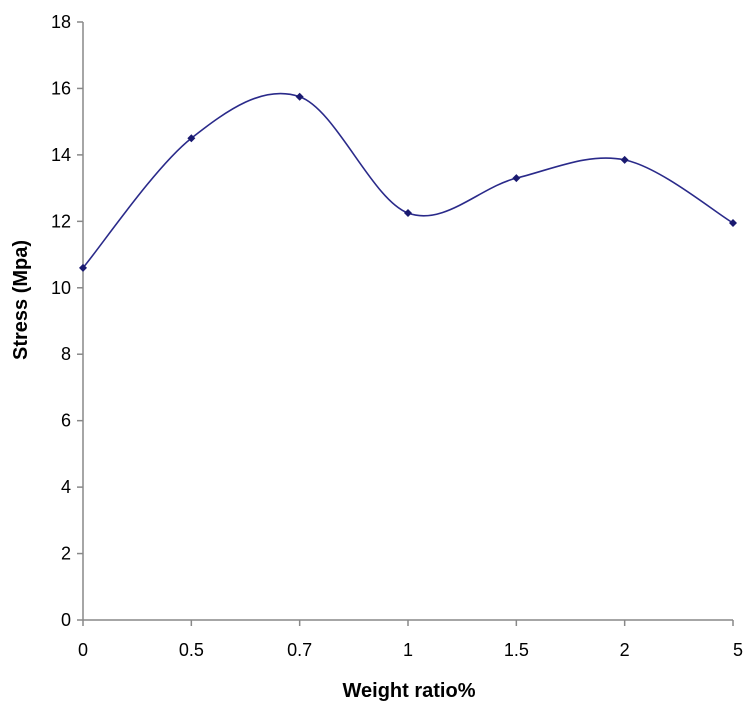  I want to click on y-tick-label: 8, so click(66, 354).